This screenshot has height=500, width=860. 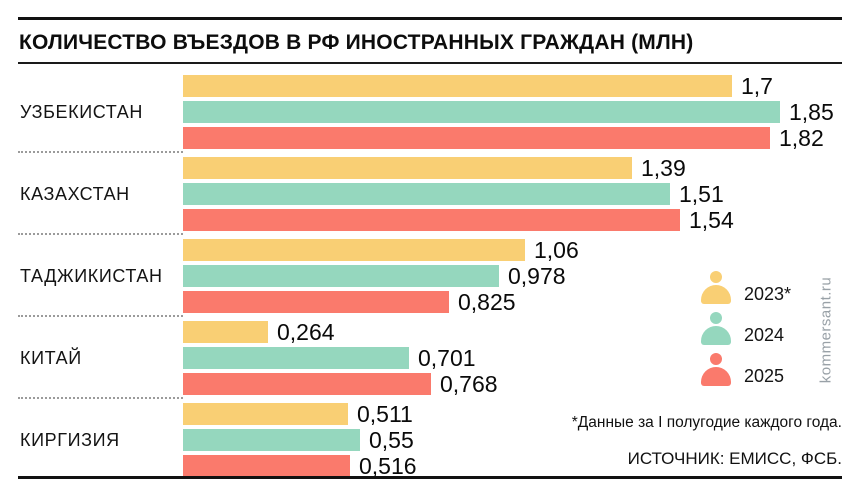 What do you see at coordinates (512, 383) in the screenshot?
I see `bar-row: 0,768` at bounding box center [512, 383].